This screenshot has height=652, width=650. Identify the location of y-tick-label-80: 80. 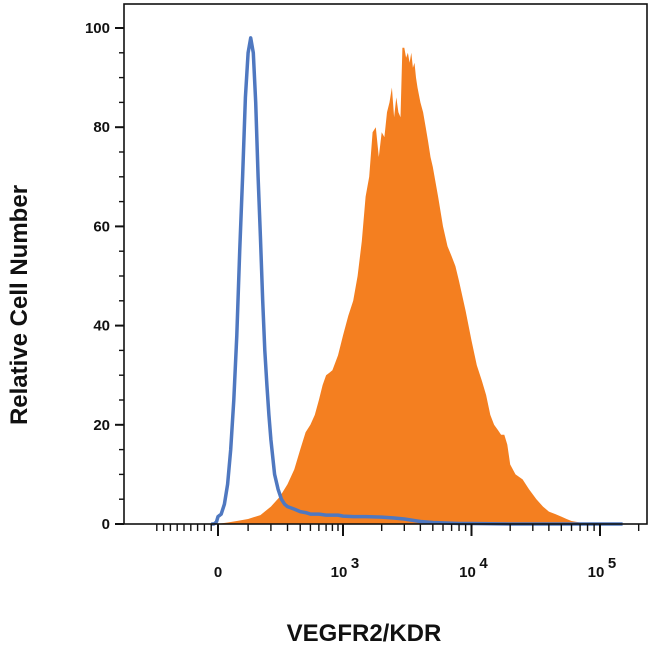
(101, 127).